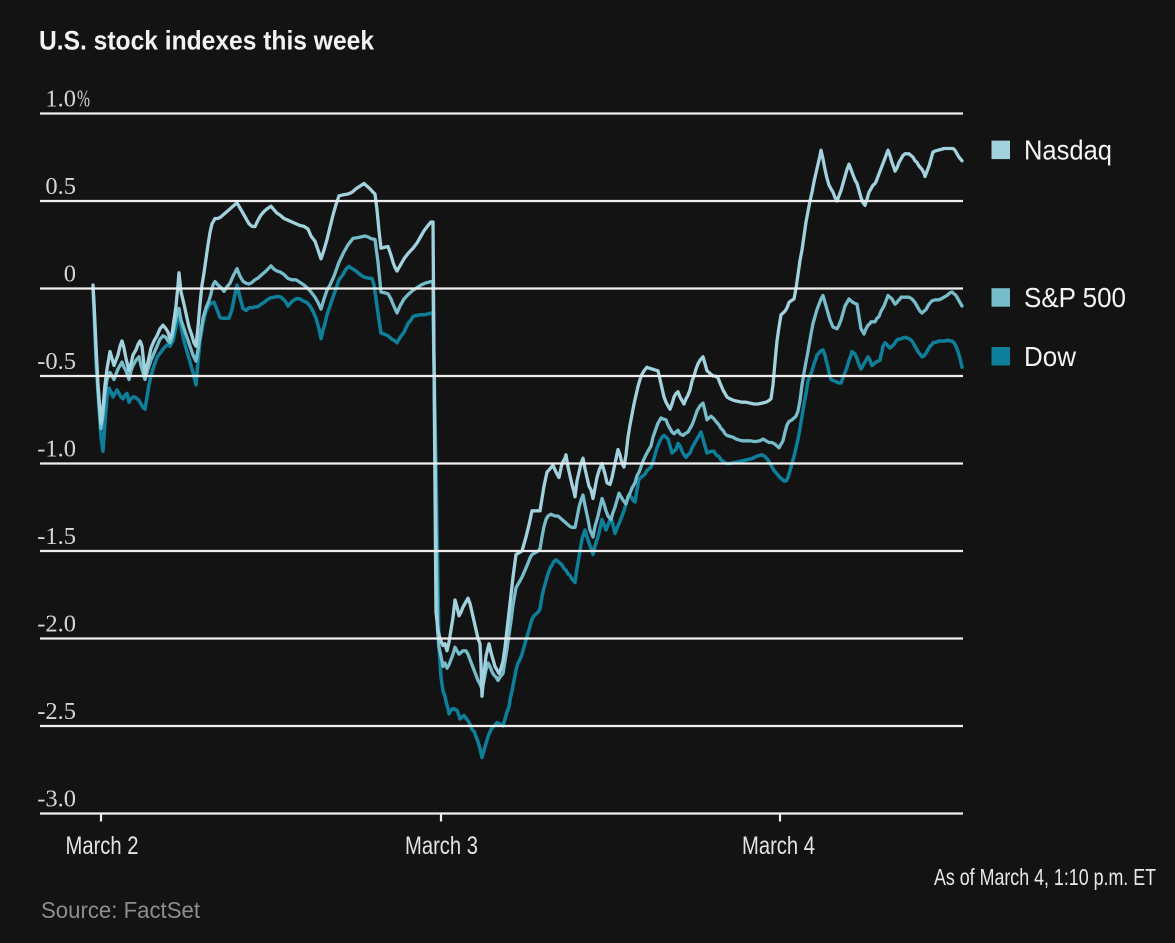 This screenshot has height=943, width=1175. Describe the element at coordinates (207, 41) in the screenshot. I see `svg-text: U.S. stock indexes this week` at that location.